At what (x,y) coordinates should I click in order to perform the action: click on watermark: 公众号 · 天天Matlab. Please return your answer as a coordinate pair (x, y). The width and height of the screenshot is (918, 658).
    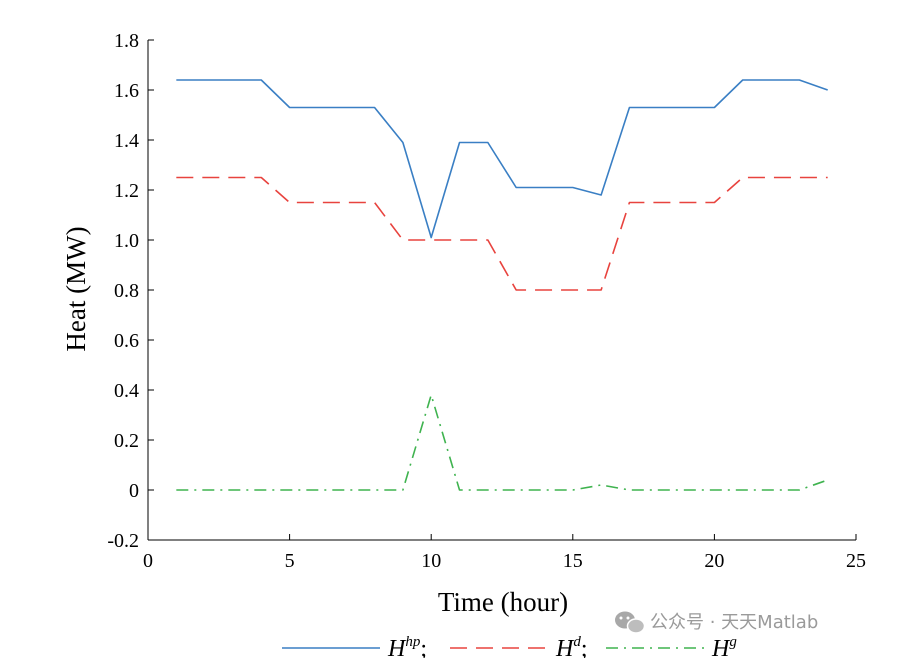
    Looking at the image, I should click on (716, 622).